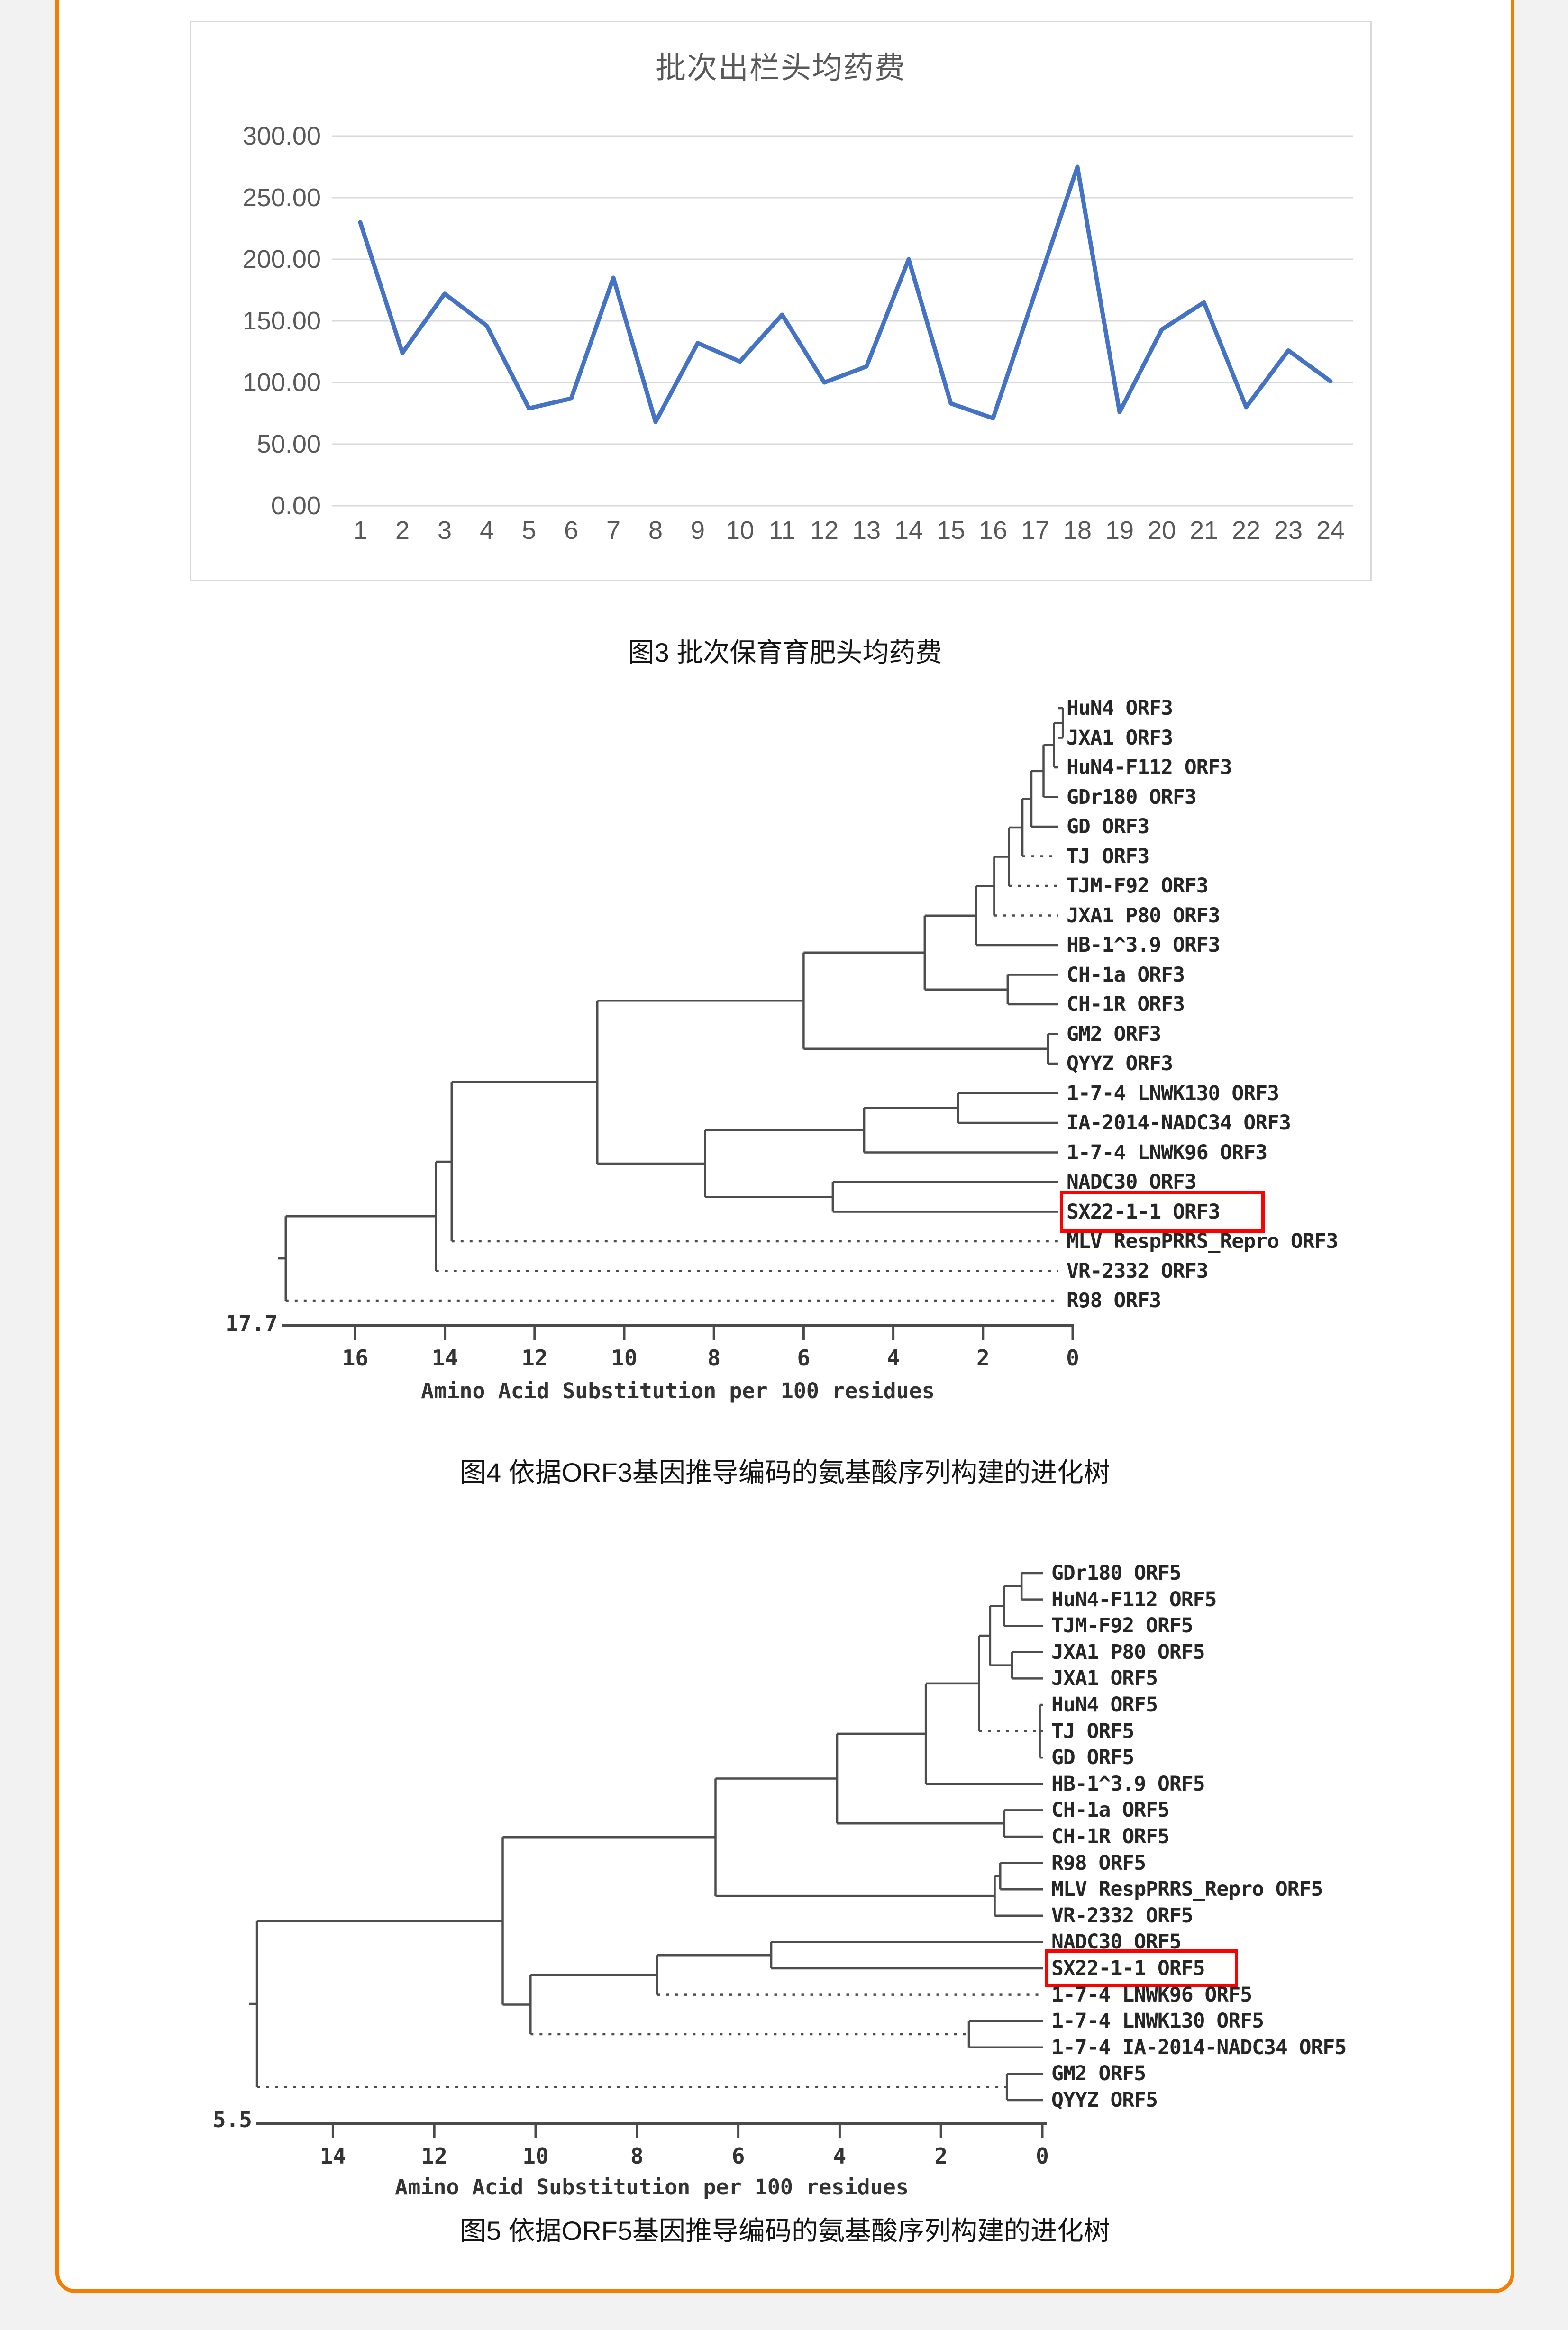 The height and width of the screenshot is (2330, 1568). Describe the element at coordinates (655, 530) in the screenshot. I see `x-axis-category-label: 8` at that location.